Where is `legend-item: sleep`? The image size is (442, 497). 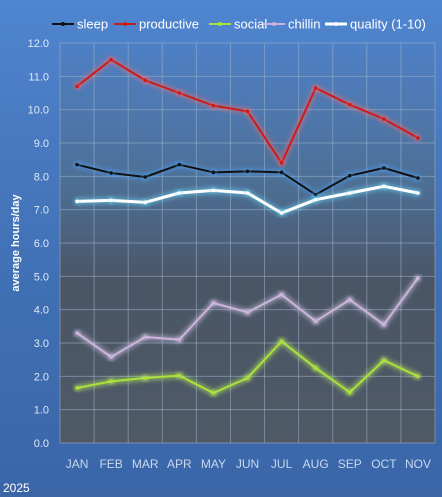 legend-item: sleep is located at coordinates (80, 24).